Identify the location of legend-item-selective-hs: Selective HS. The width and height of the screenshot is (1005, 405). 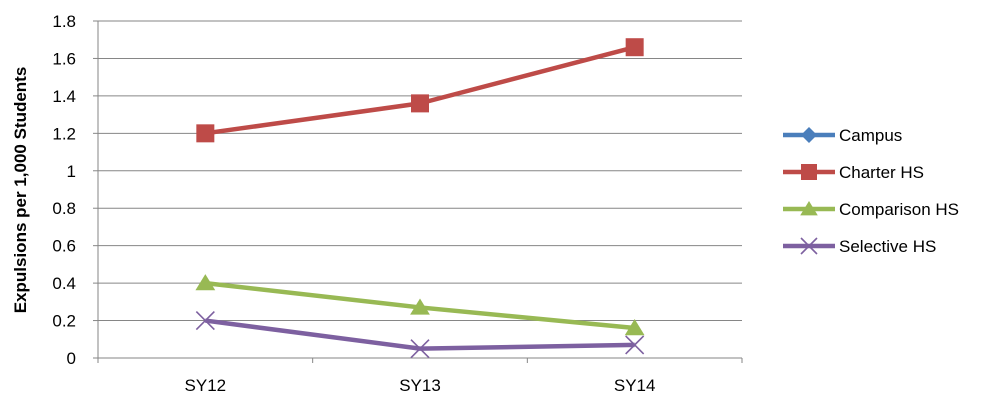
(859, 246).